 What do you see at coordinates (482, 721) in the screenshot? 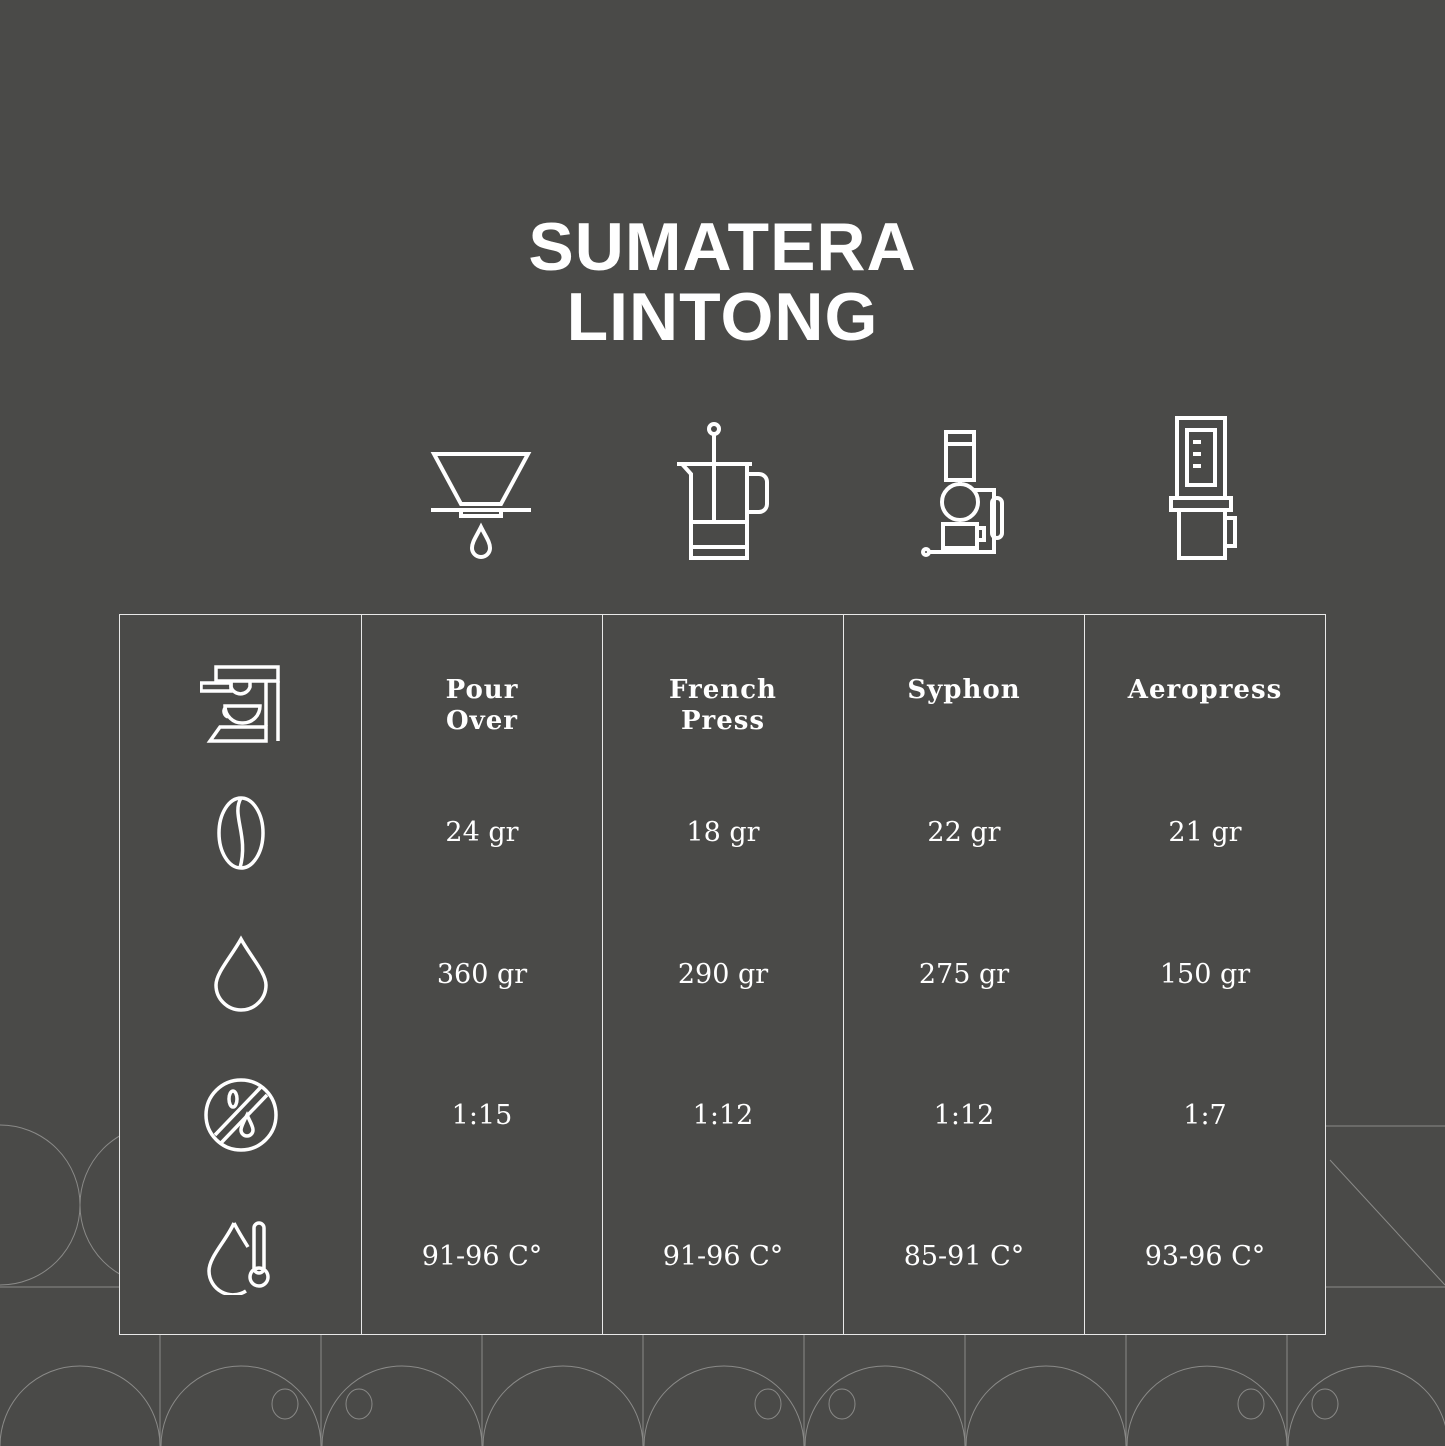
I see `method-name-line: Over` at bounding box center [482, 721].